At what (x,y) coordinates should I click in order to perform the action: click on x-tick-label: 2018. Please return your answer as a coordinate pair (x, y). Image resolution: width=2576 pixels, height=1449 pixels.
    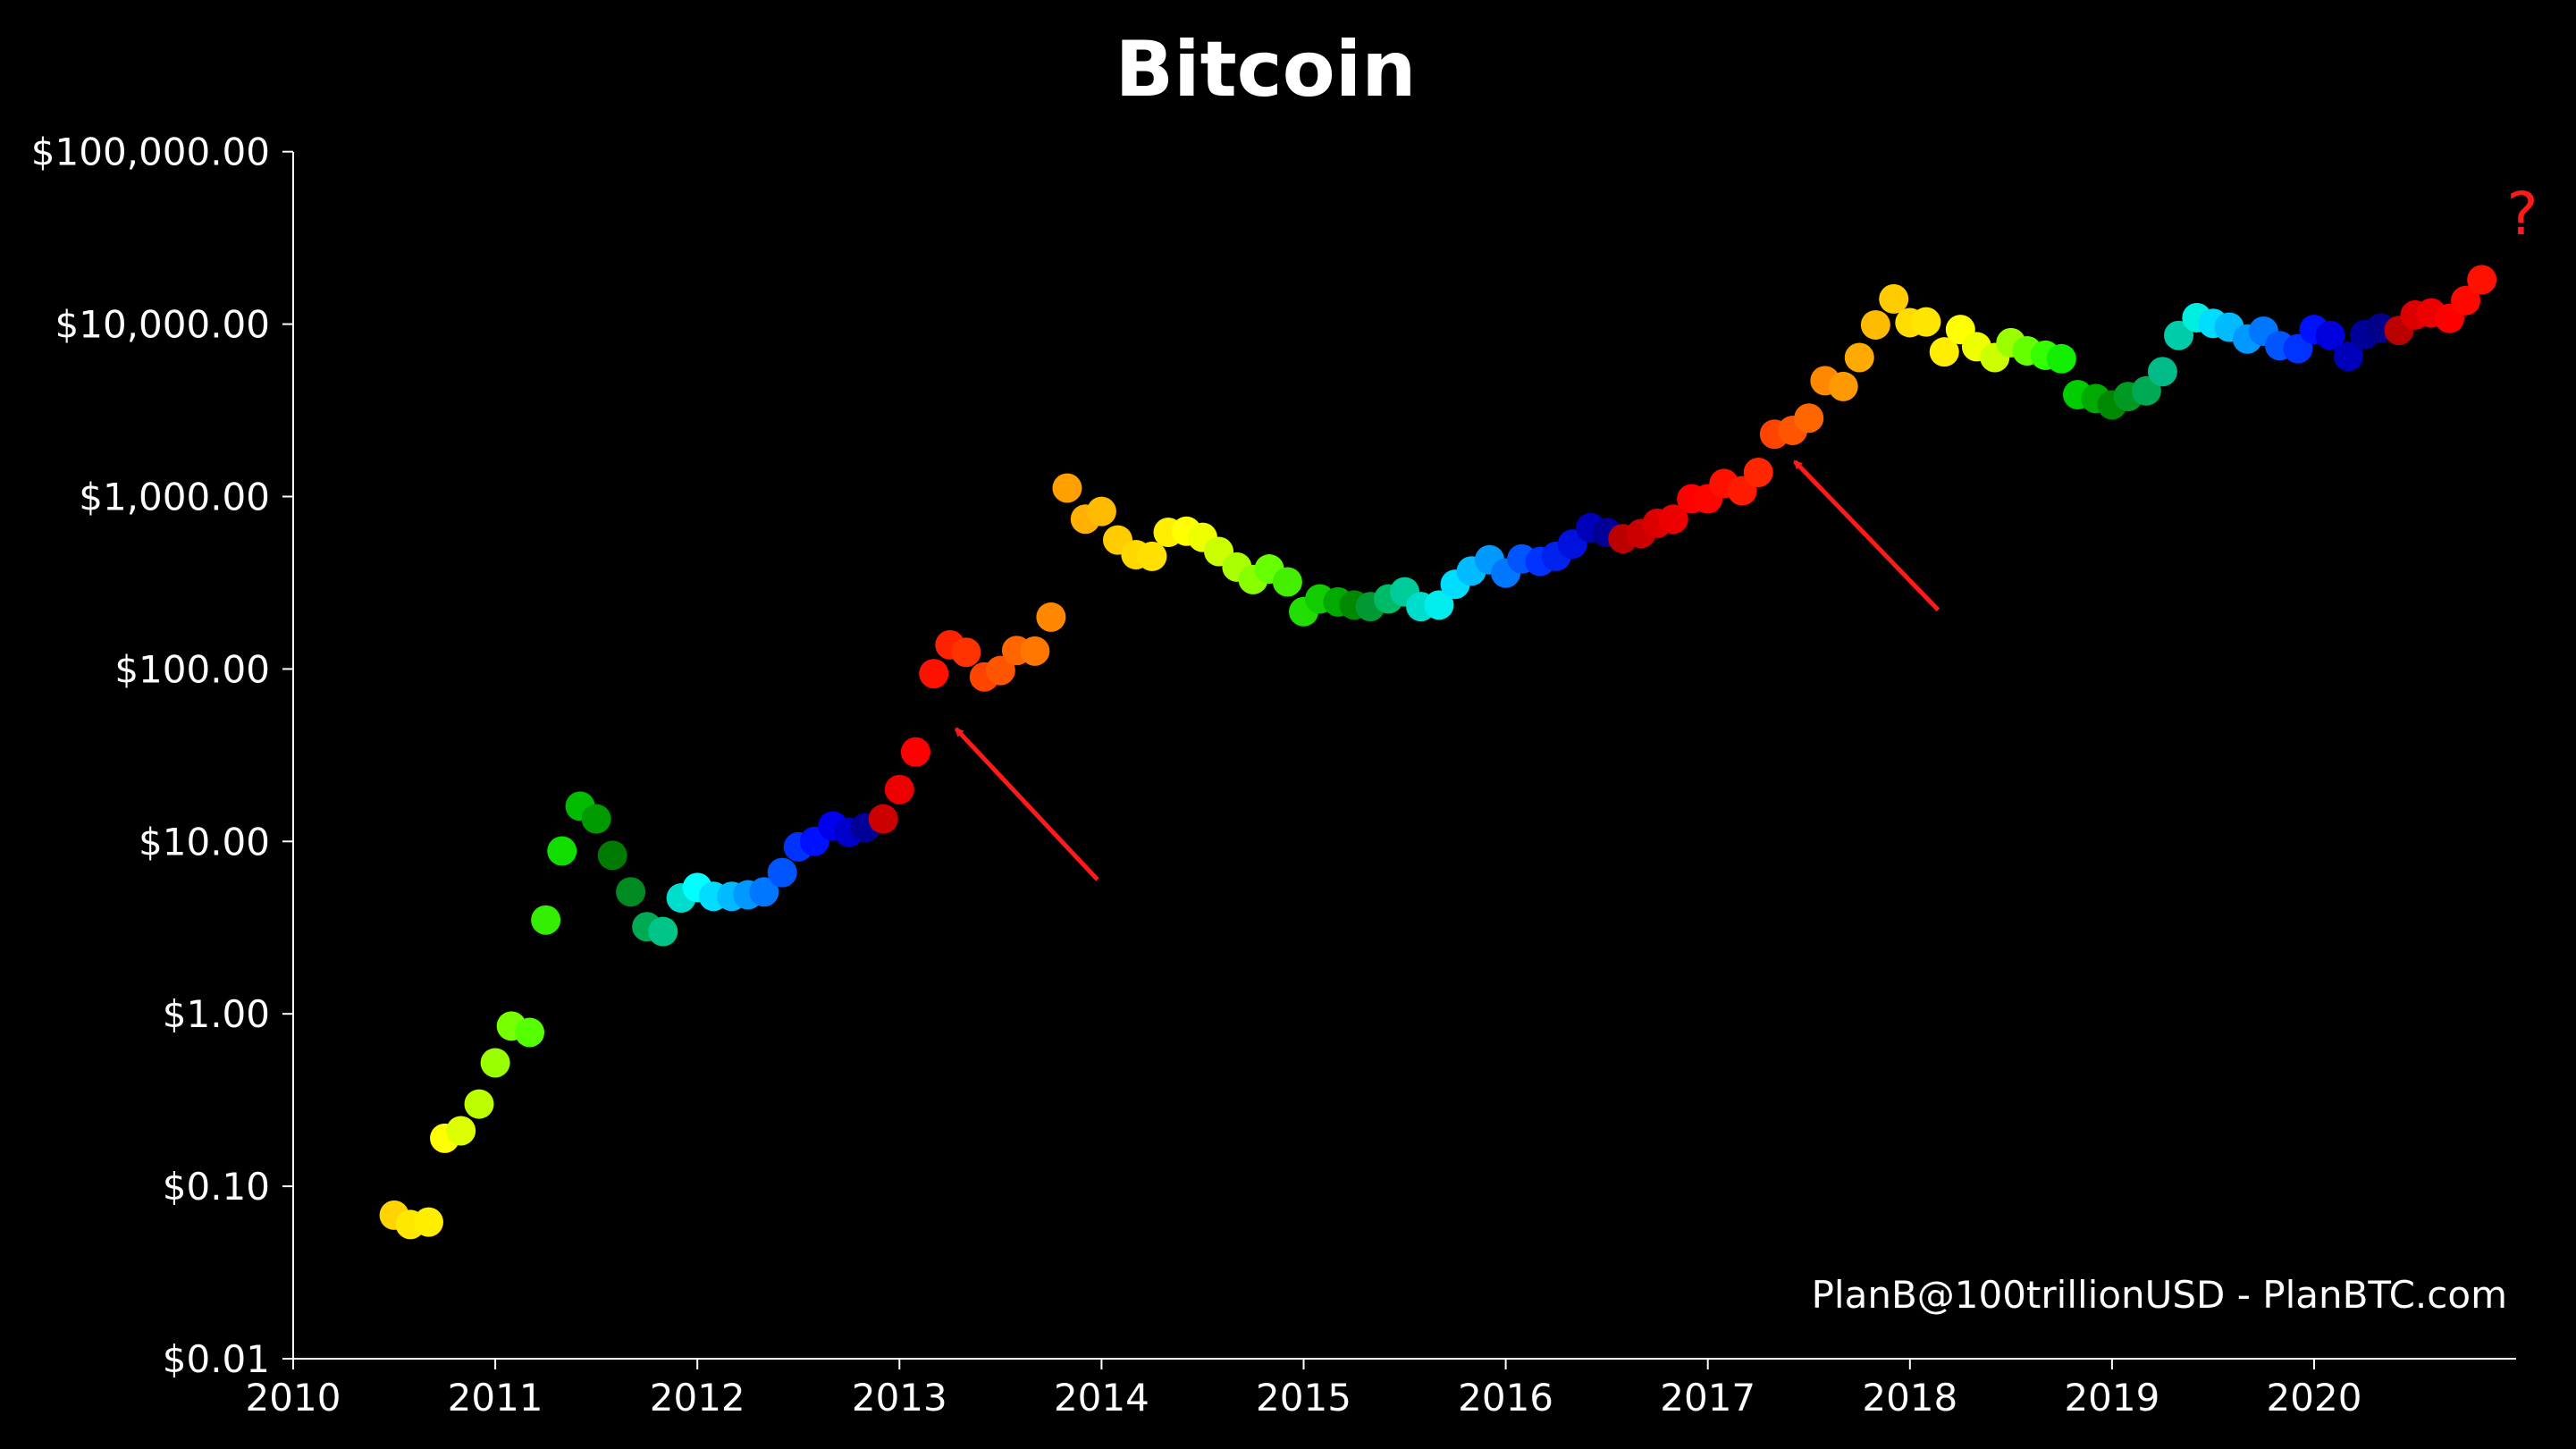
    Looking at the image, I should click on (1910, 1398).